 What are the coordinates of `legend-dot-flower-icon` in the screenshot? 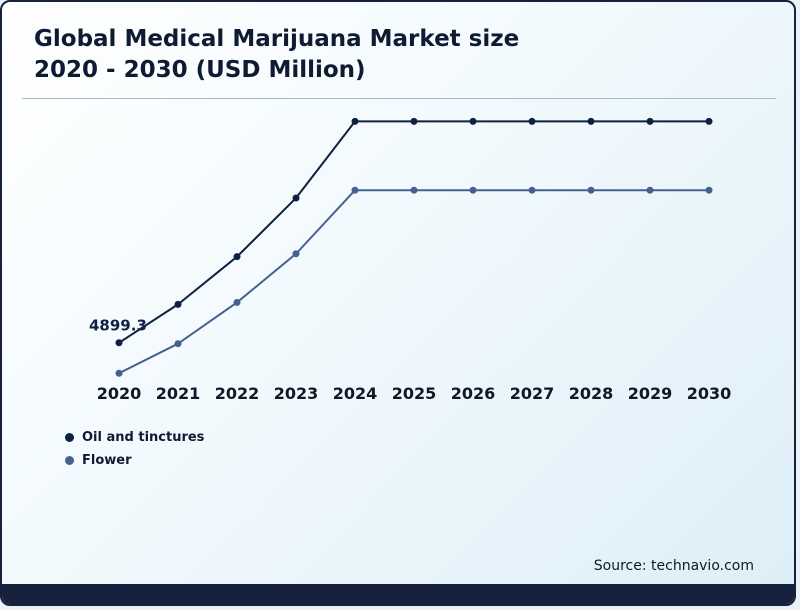 It's located at (69, 460).